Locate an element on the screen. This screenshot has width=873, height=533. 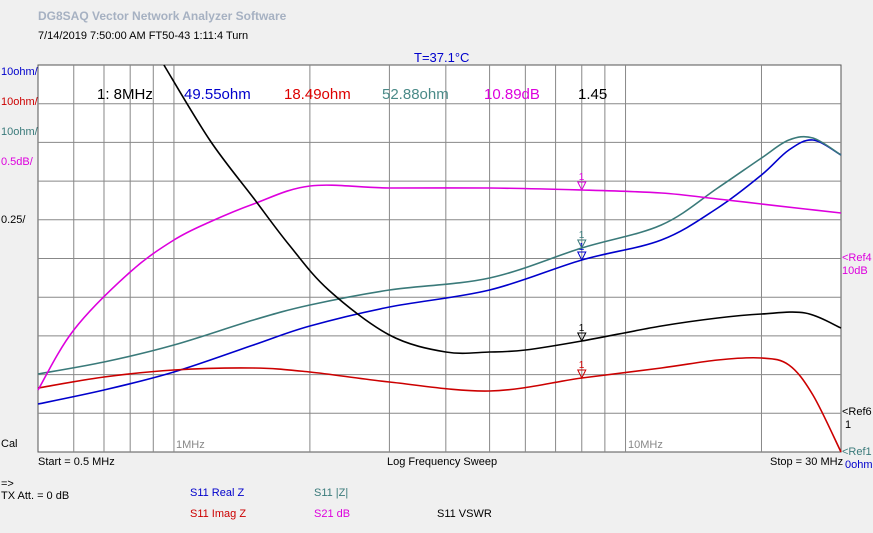
legend-vswr: S11 VSWR is located at coordinates (464, 514).